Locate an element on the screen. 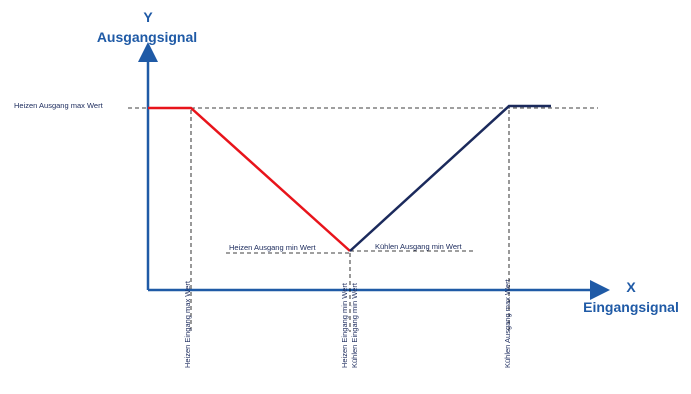 Image resolution: width=691 pixels, height=394 pixels. label-heizen-eingang-min: Heizen Eingang min Wert is located at coordinates (344, 325).